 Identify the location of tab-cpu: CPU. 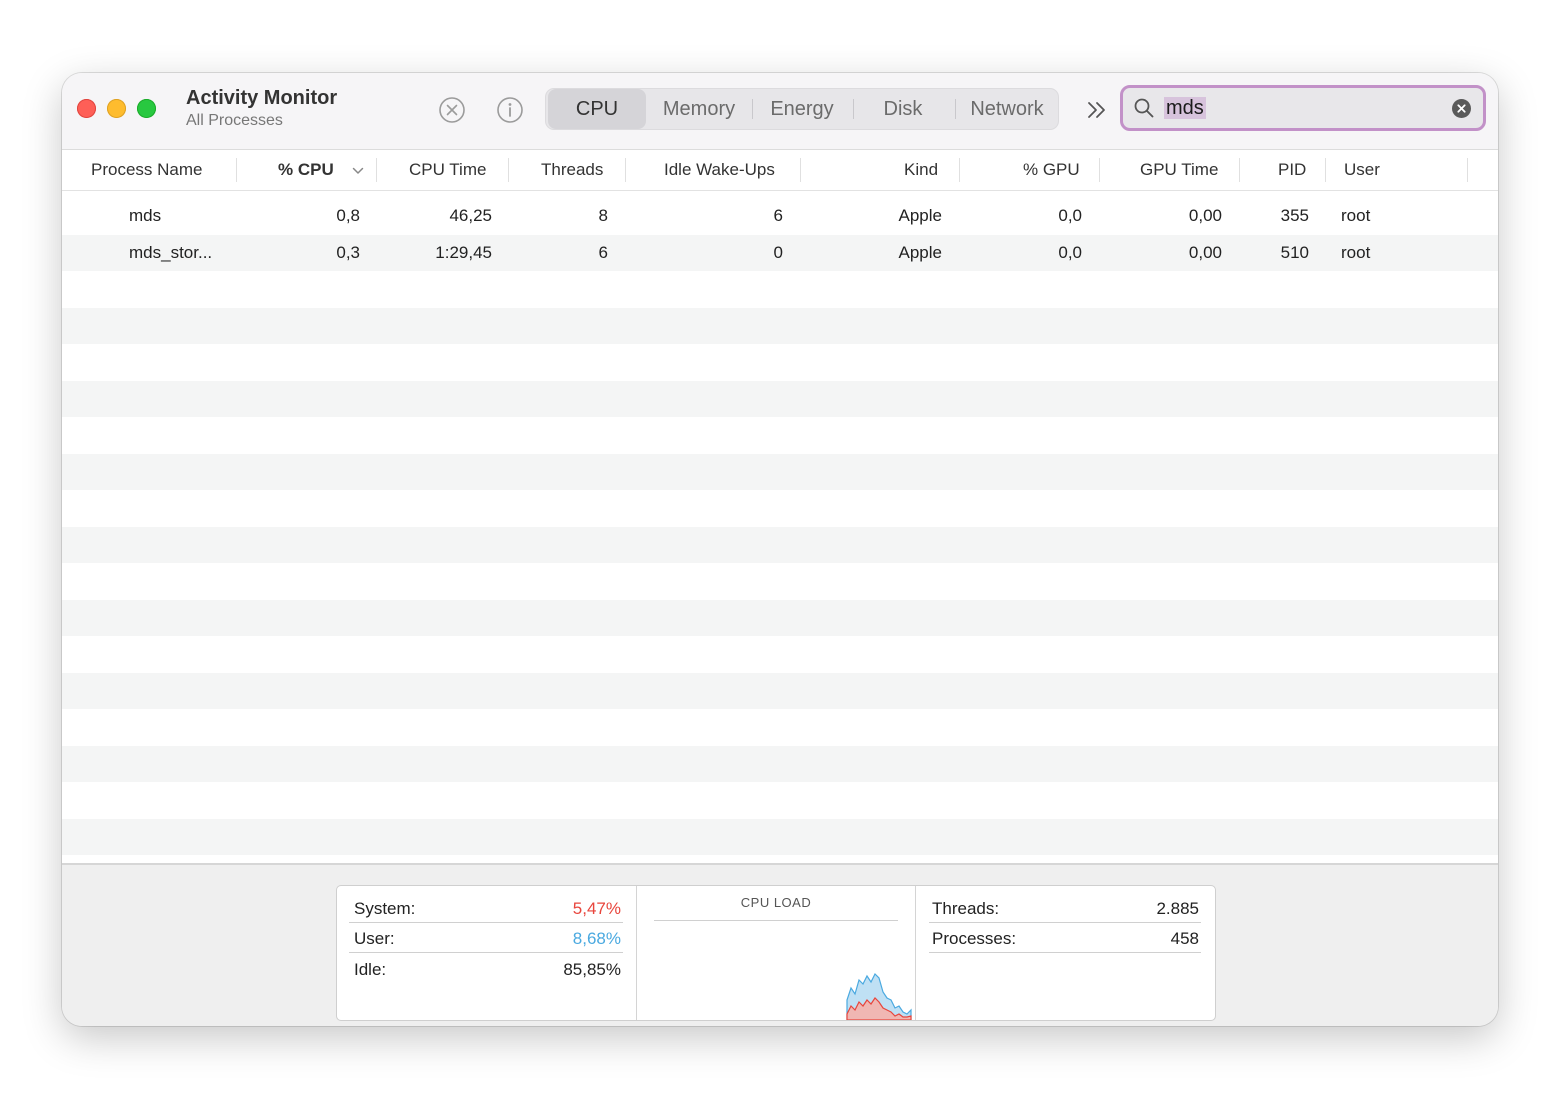
(597, 109).